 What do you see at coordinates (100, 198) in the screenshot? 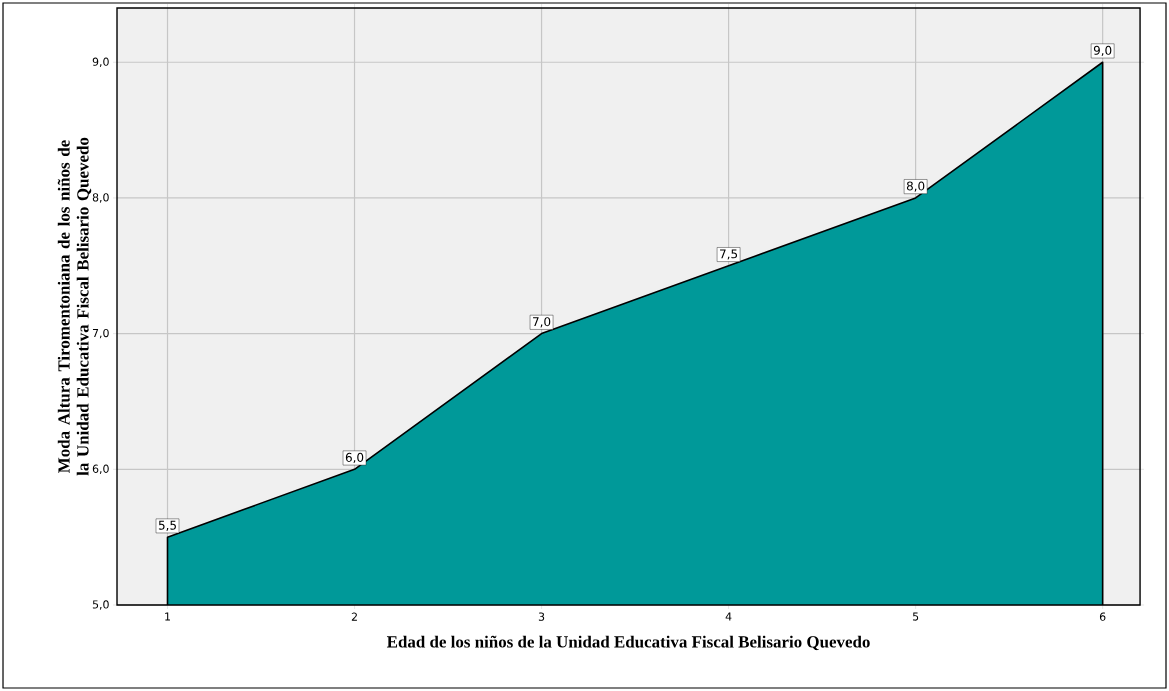
I see `y-tick-label: 8,0` at bounding box center [100, 198].